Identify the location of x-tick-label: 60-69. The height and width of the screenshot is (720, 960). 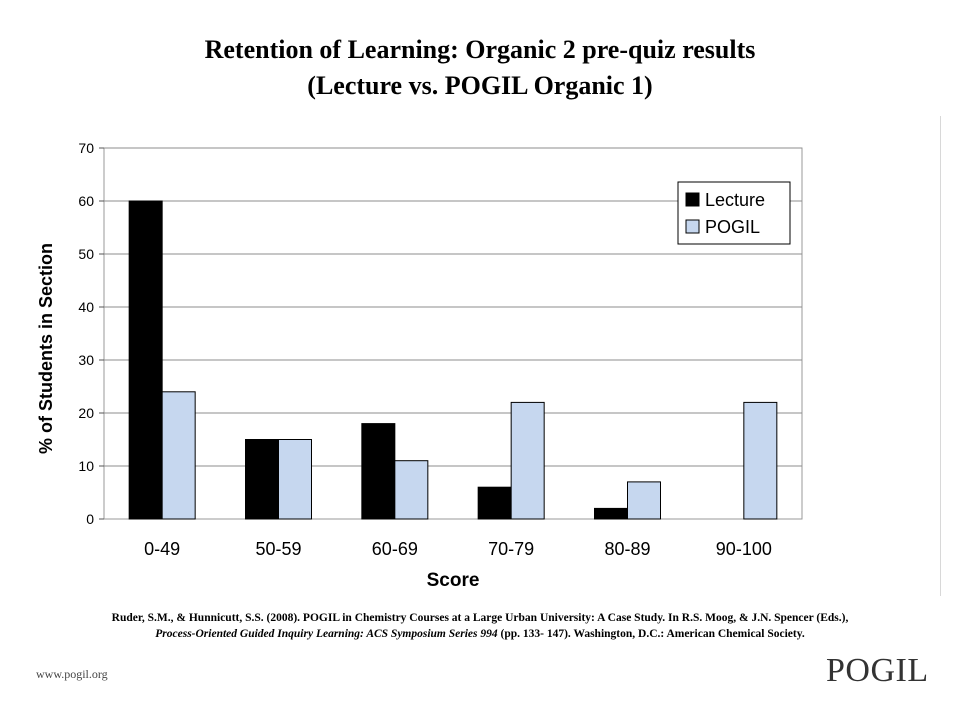
(395, 549).